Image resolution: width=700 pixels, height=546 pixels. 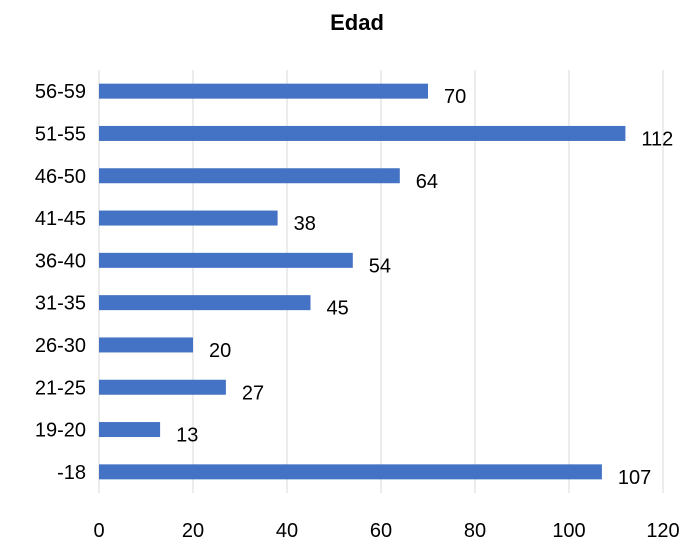 What do you see at coordinates (60, 304) in the screenshot?
I see `y-category-label: 31-35` at bounding box center [60, 304].